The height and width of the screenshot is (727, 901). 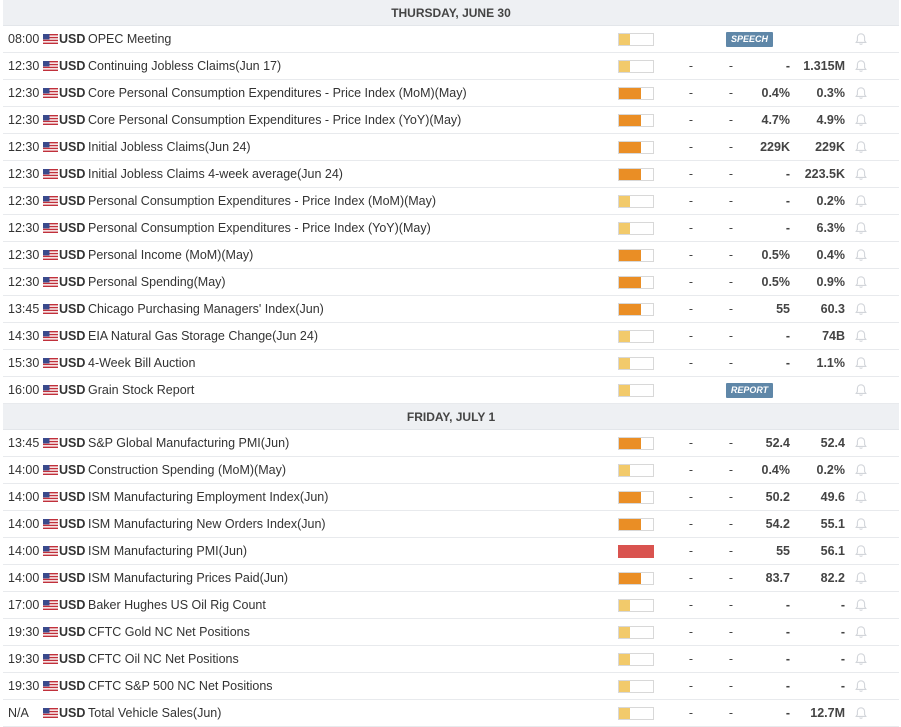 What do you see at coordinates (185, 66) in the screenshot?
I see `event-name: Continuing Jobless Claims(Jun 17)` at bounding box center [185, 66].